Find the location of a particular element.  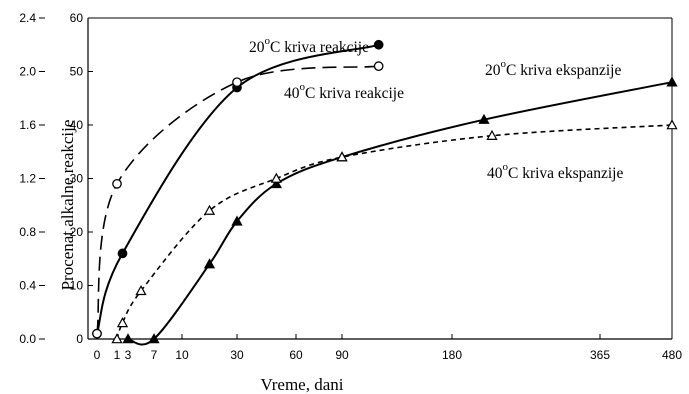

inner-tick-label: 40 is located at coordinates (77, 125).